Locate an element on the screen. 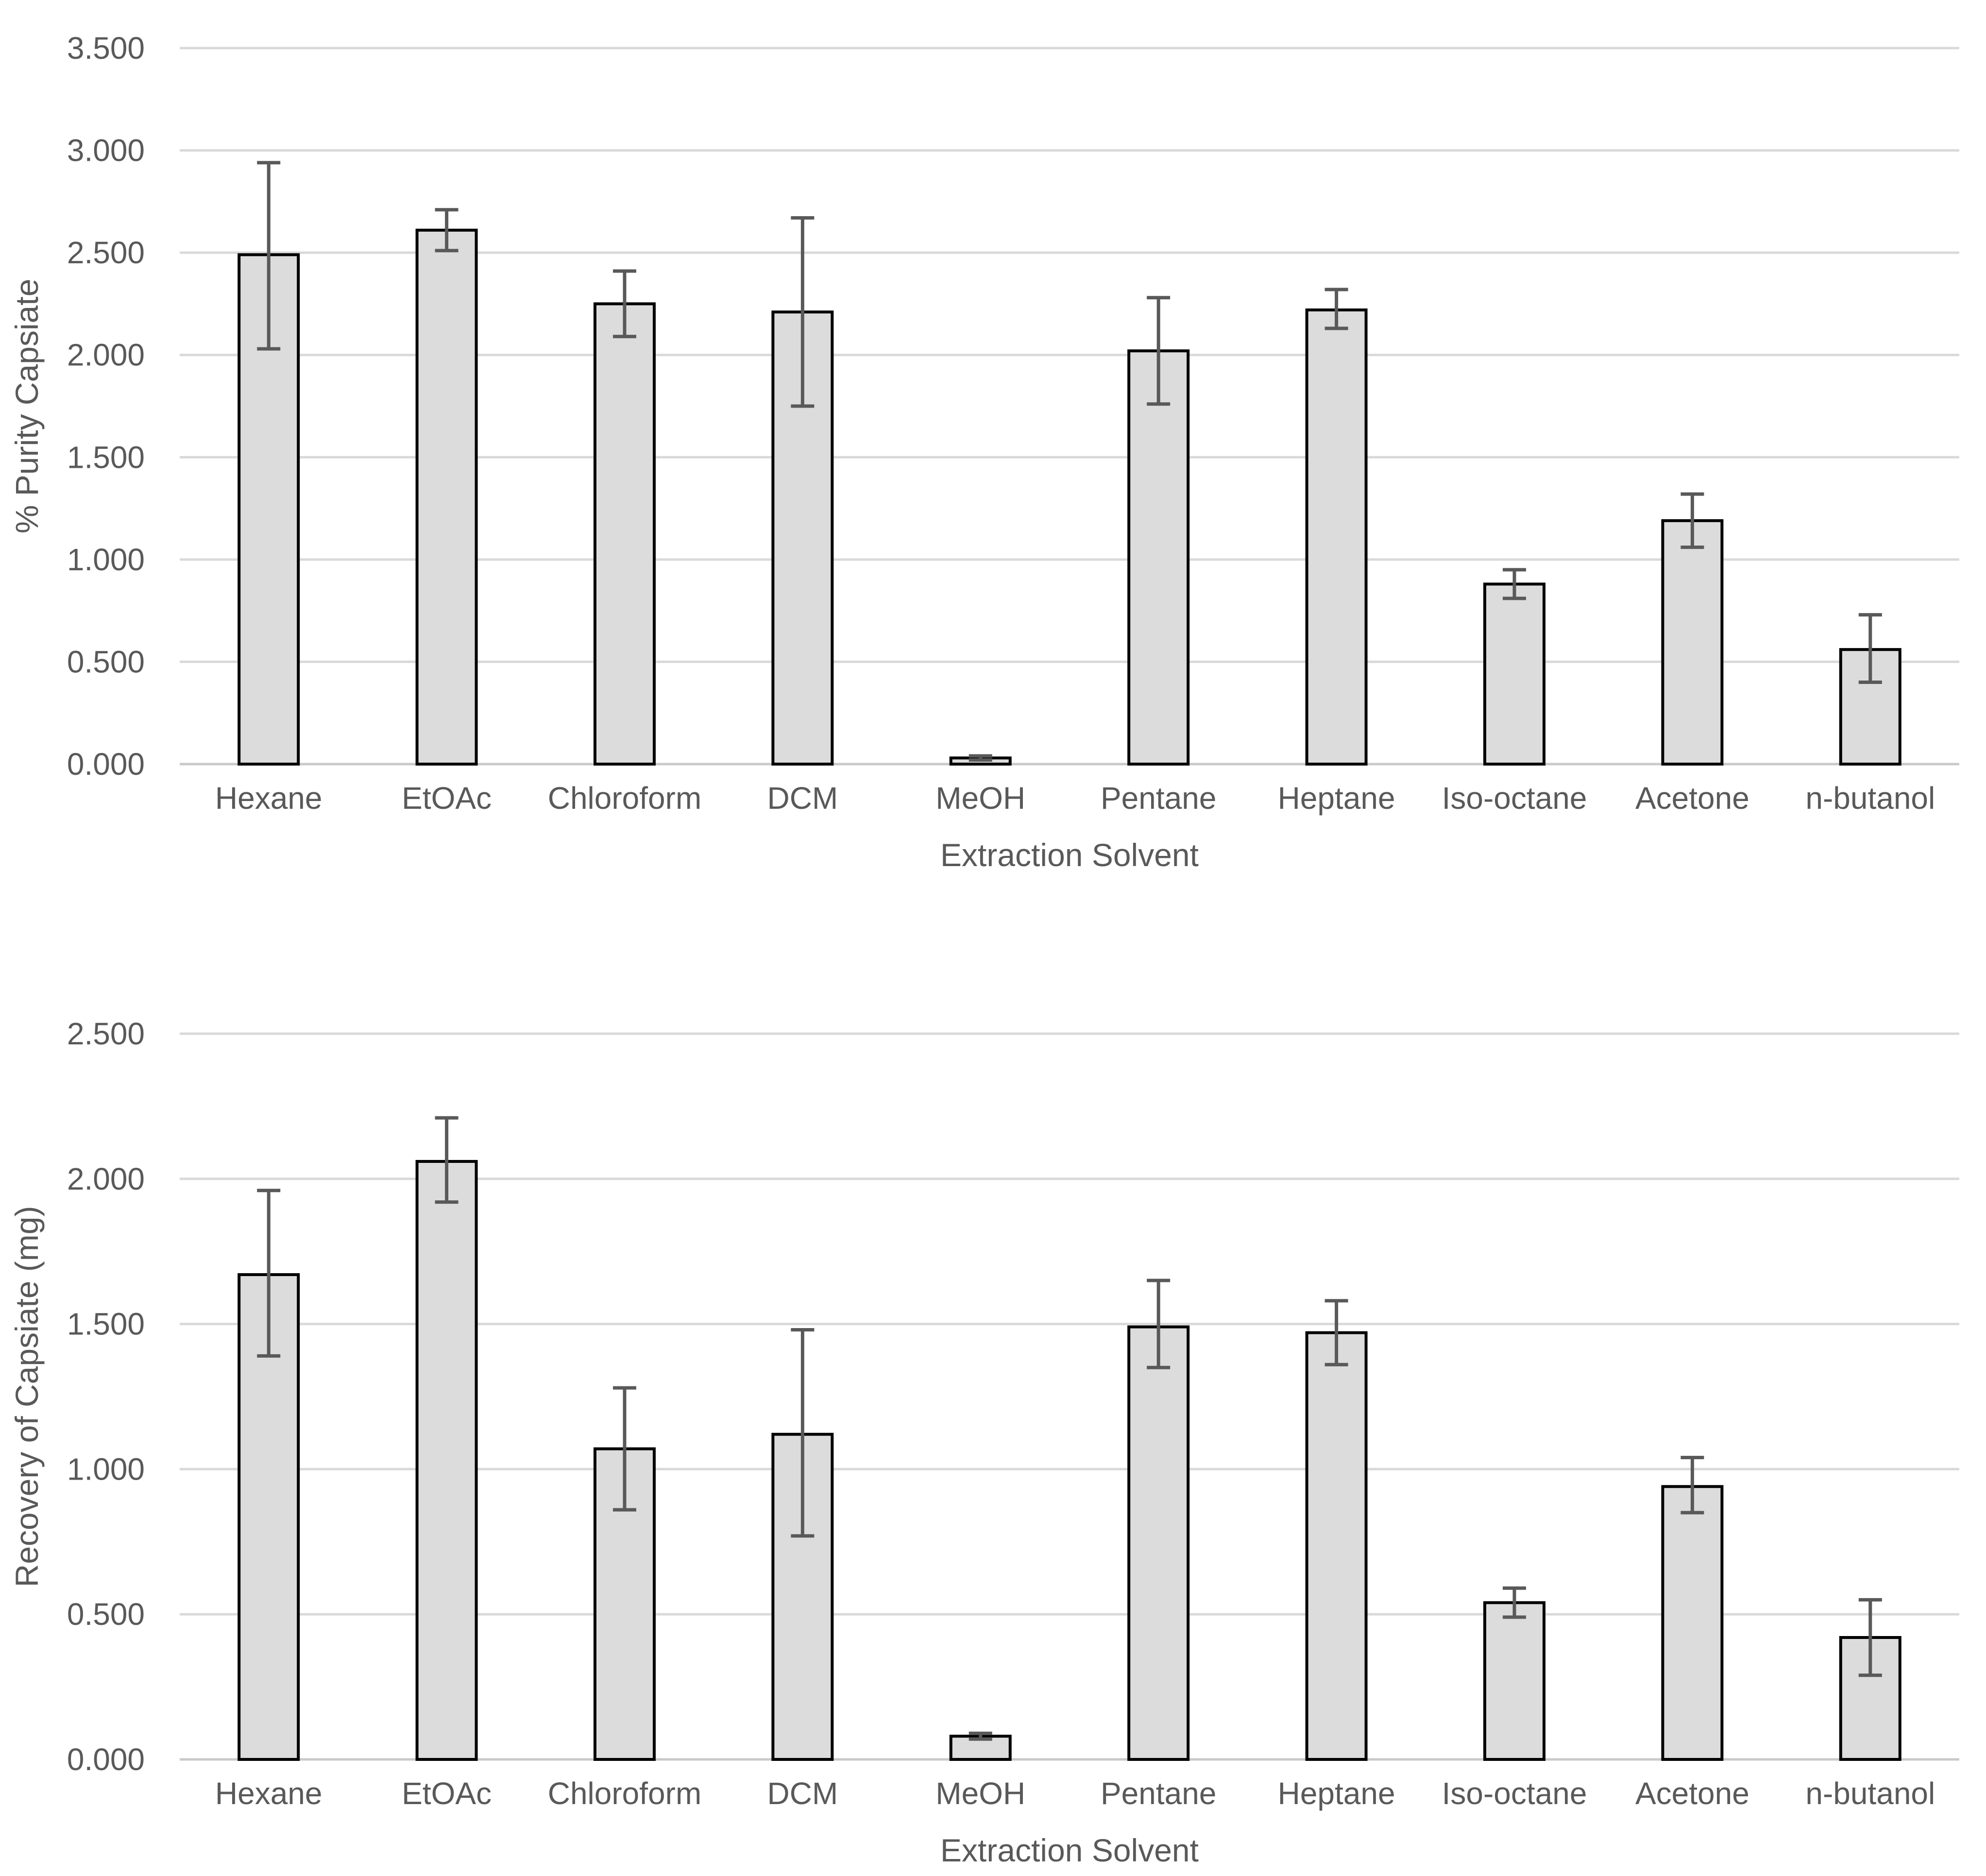 This screenshot has width=1986, height=1876. recovery-x-axis-title: Extraction Solvent is located at coordinates (1069, 1850).